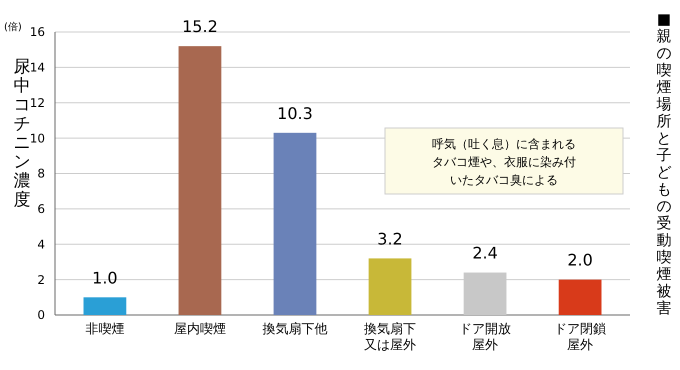 Image resolution: width=680 pixels, height=370 pixels. Describe the element at coordinates (41, 173) in the screenshot. I see `y-tick-label: 8` at that location.